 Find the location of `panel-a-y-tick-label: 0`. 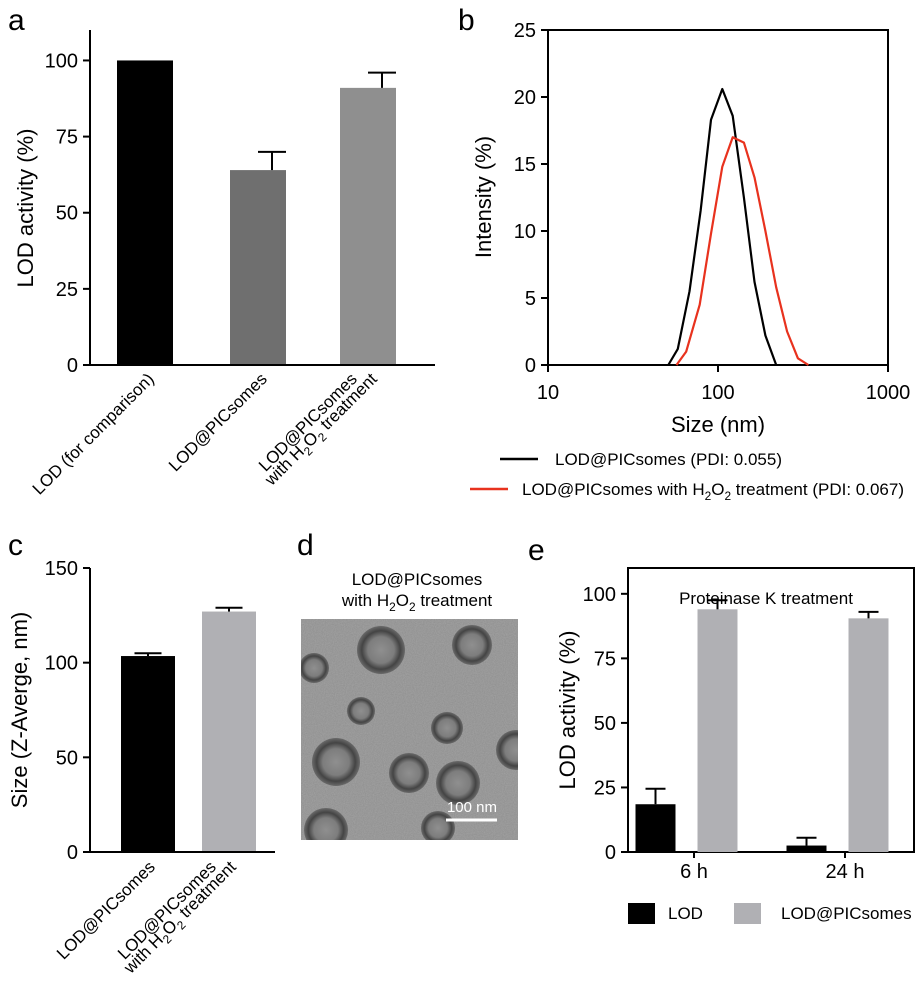

panel-a-y-tick-label: 0 is located at coordinates (72, 366).